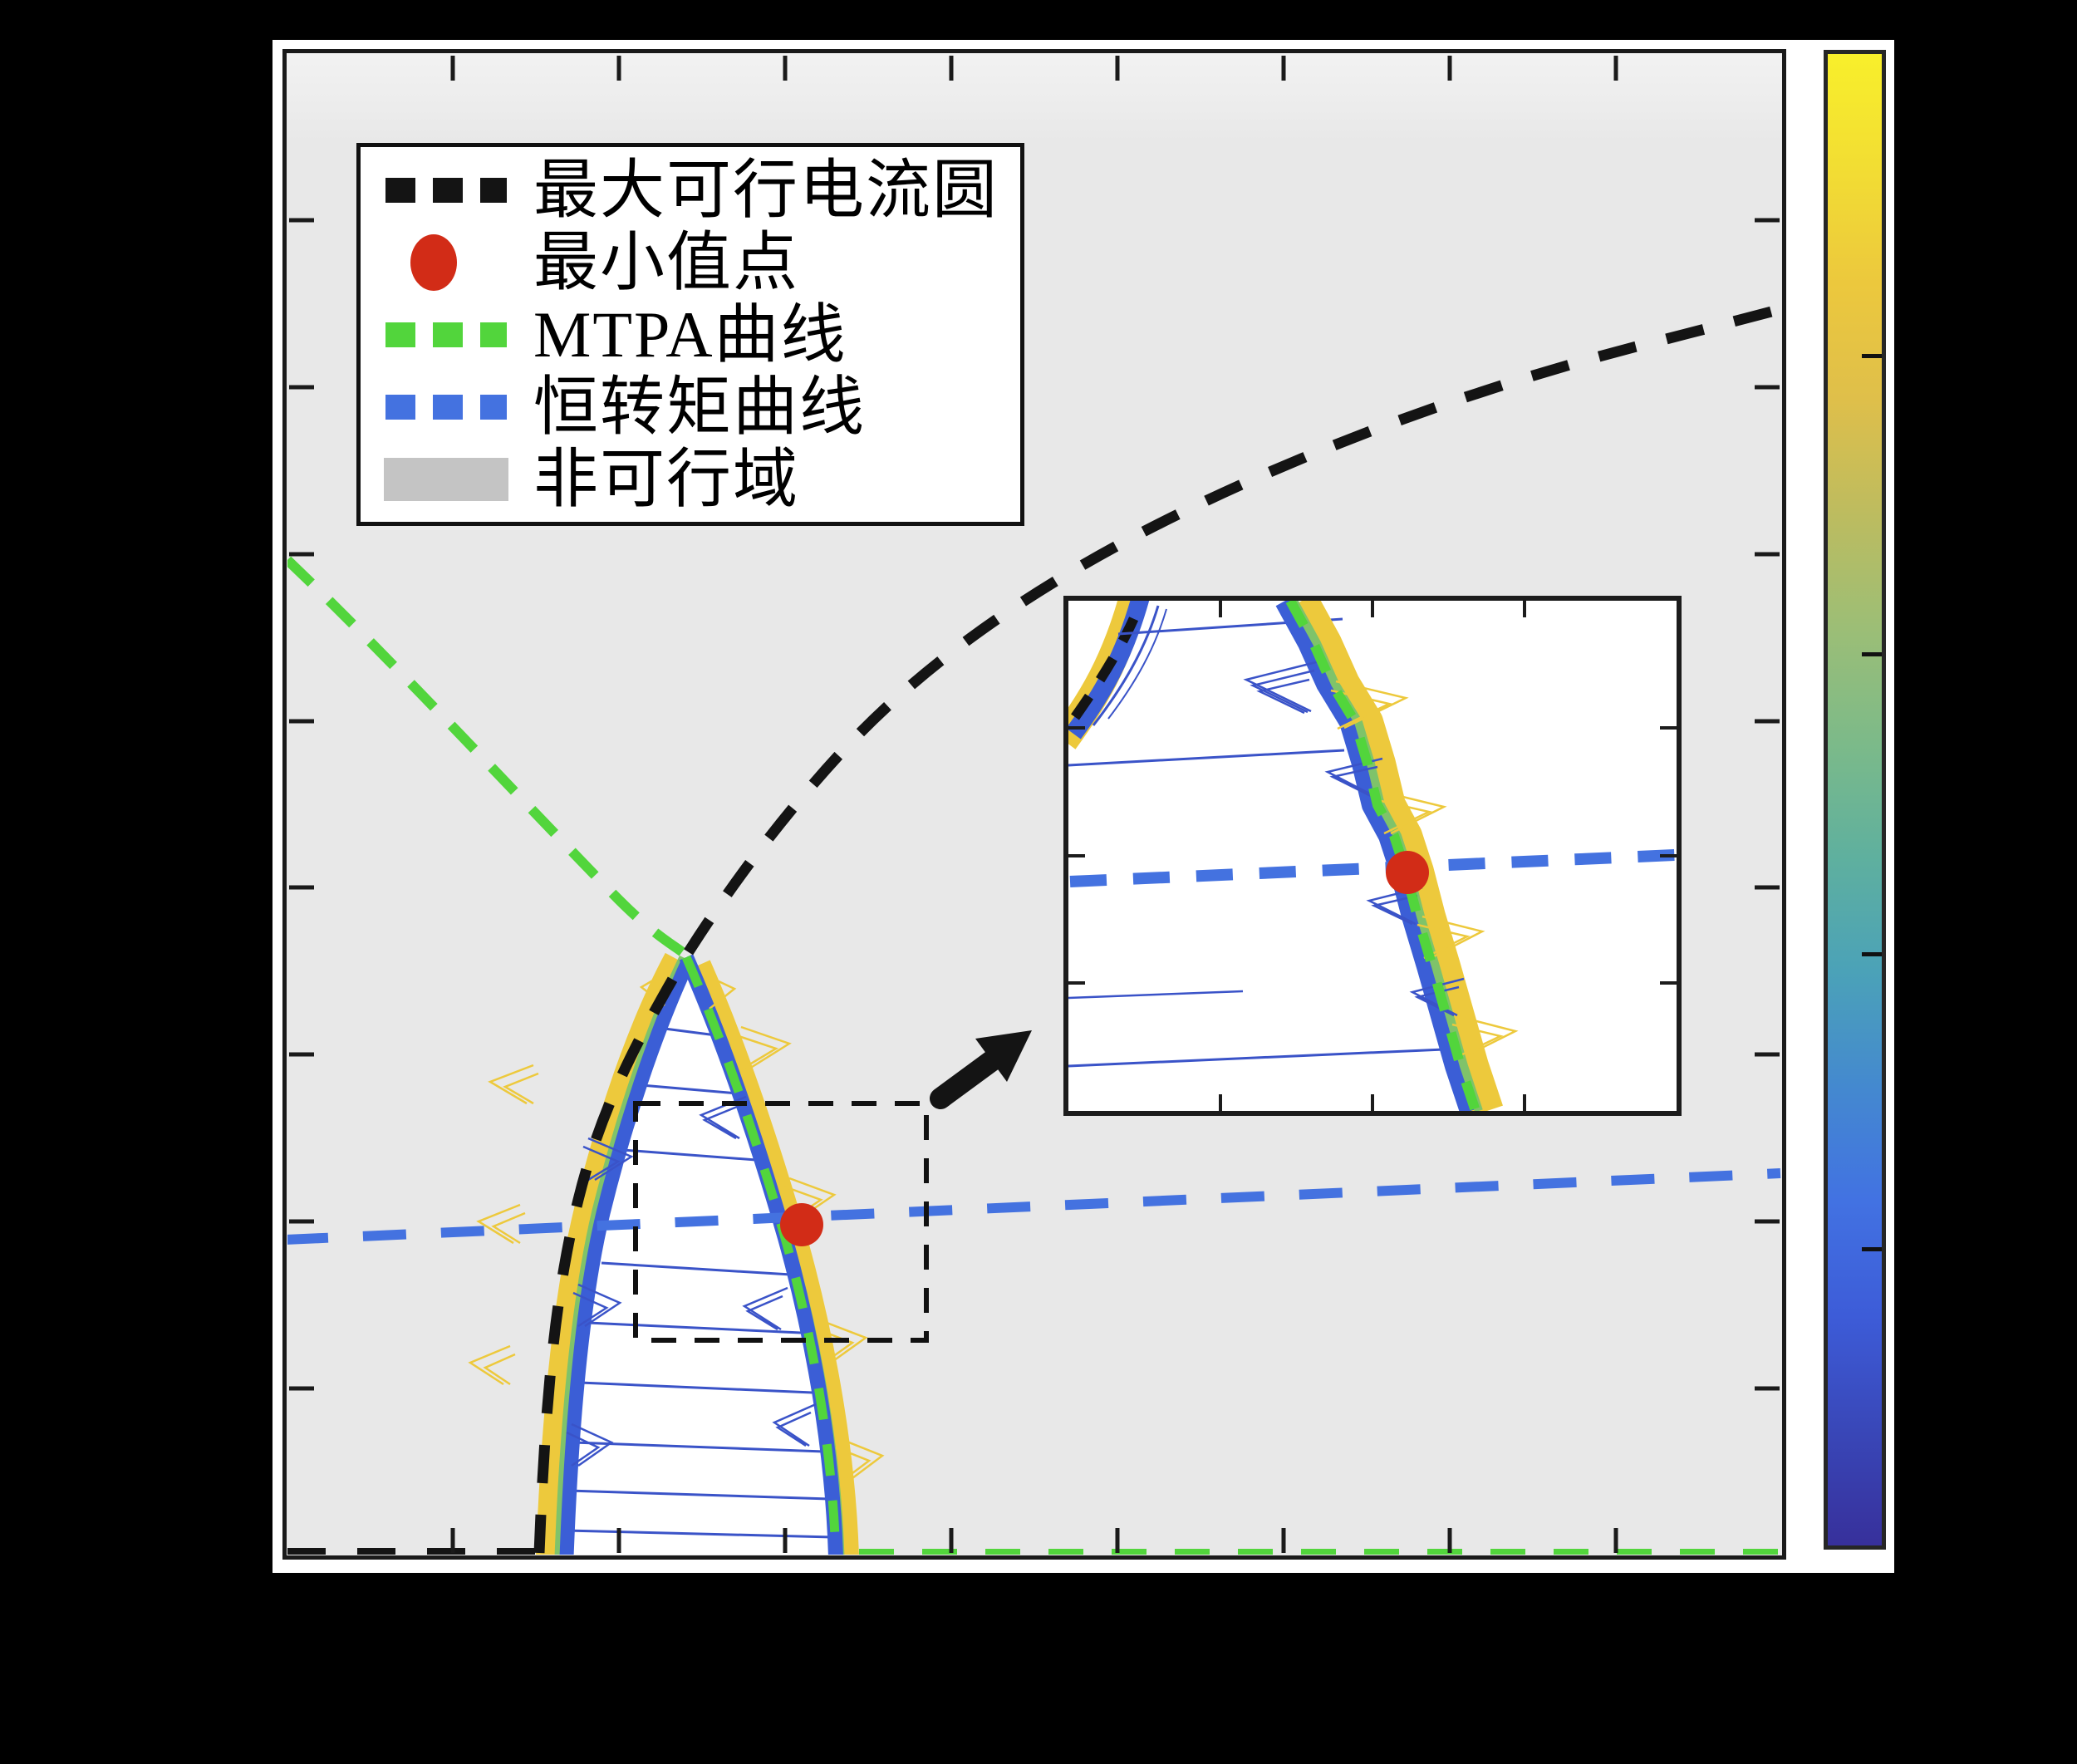 The height and width of the screenshot is (1764, 2077). Describe the element at coordinates (1855, 800) in the screenshot. I see `colorbar` at that location.